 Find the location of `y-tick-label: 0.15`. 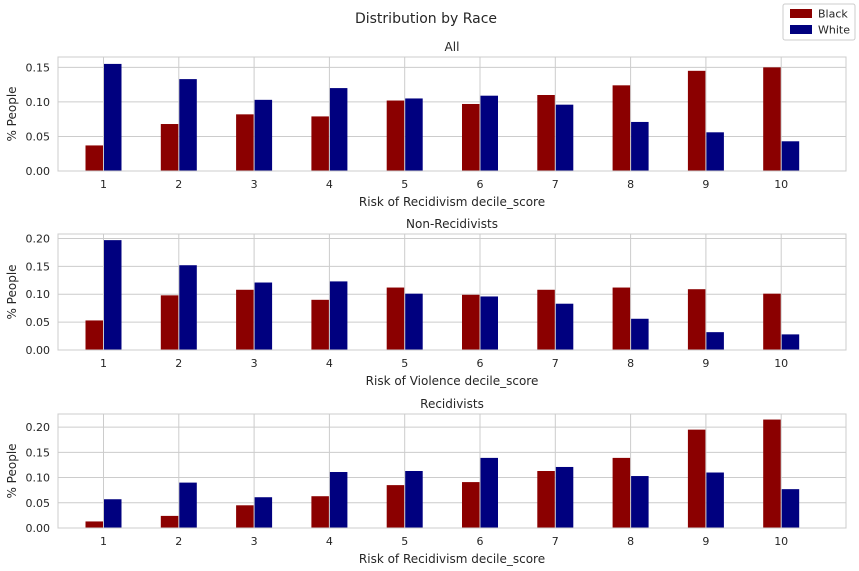

y-tick-label: 0.15 is located at coordinates (38, 266).